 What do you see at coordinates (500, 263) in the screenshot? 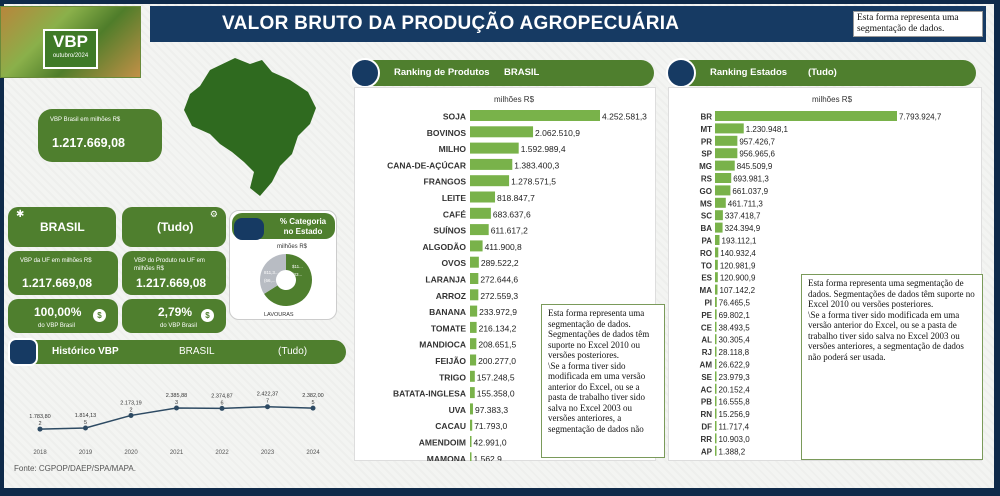
I see `value-label: 289.522,2` at bounding box center [500, 263].